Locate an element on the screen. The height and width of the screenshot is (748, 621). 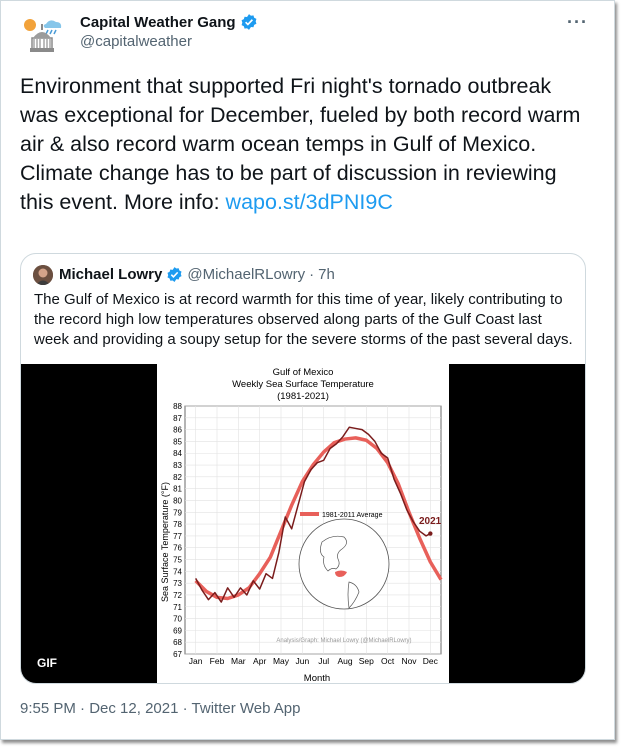
quoted-author-name: Michael Lowry is located at coordinates (111, 274).